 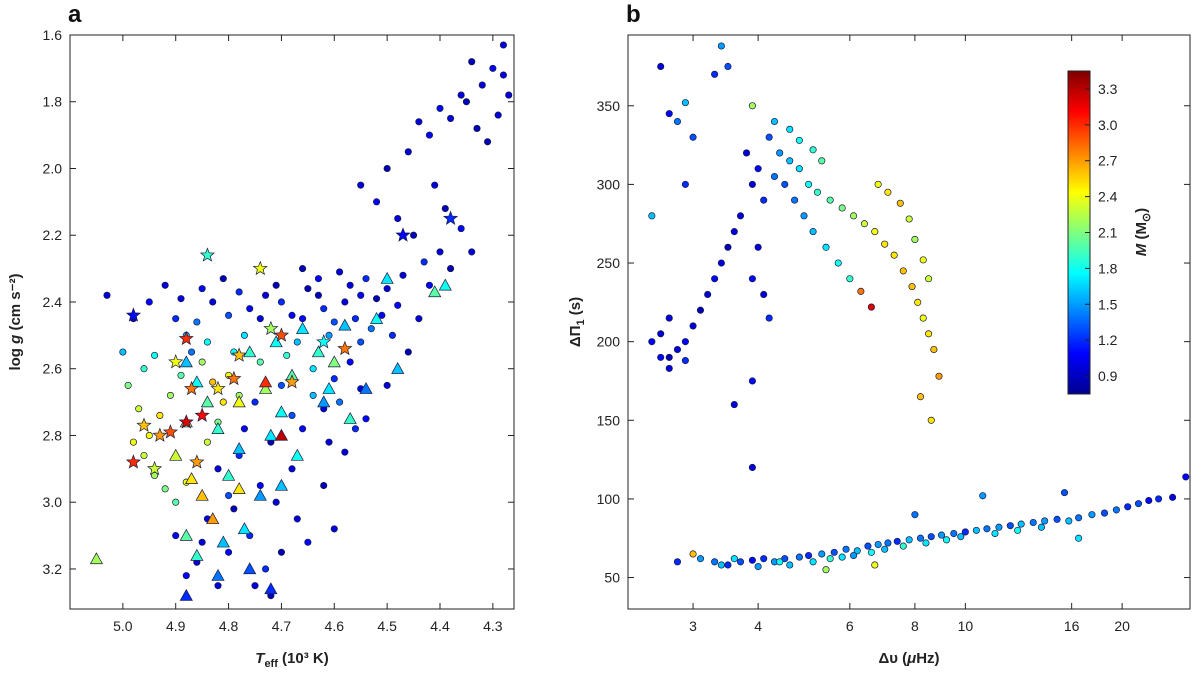 I want to click on colorbar-tick-label: 2.7, so click(x=1108, y=161).